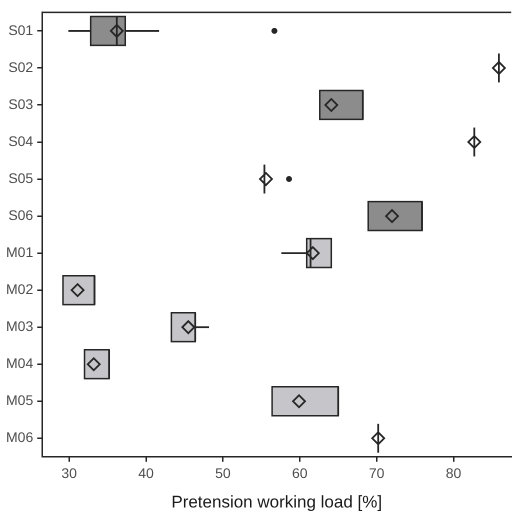 This screenshot has width=519, height=521. What do you see at coordinates (300, 473) in the screenshot?
I see `x-tick-label: 60` at bounding box center [300, 473].